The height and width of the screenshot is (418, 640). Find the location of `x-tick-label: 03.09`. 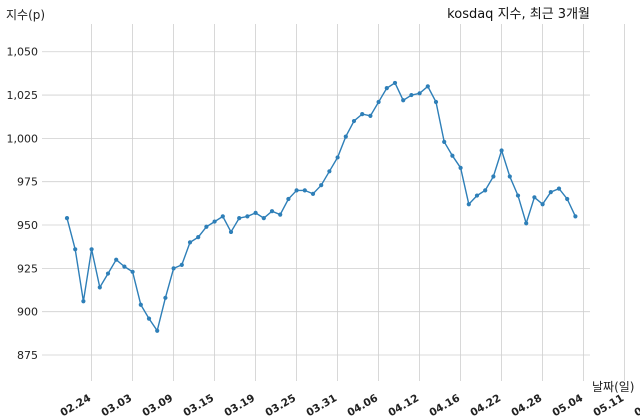

x-tick-label: 03.09 is located at coordinates (157, 405).